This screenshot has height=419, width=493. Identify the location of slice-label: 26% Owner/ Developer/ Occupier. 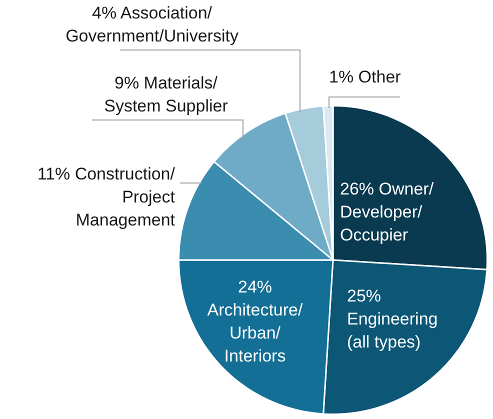
(387, 212).